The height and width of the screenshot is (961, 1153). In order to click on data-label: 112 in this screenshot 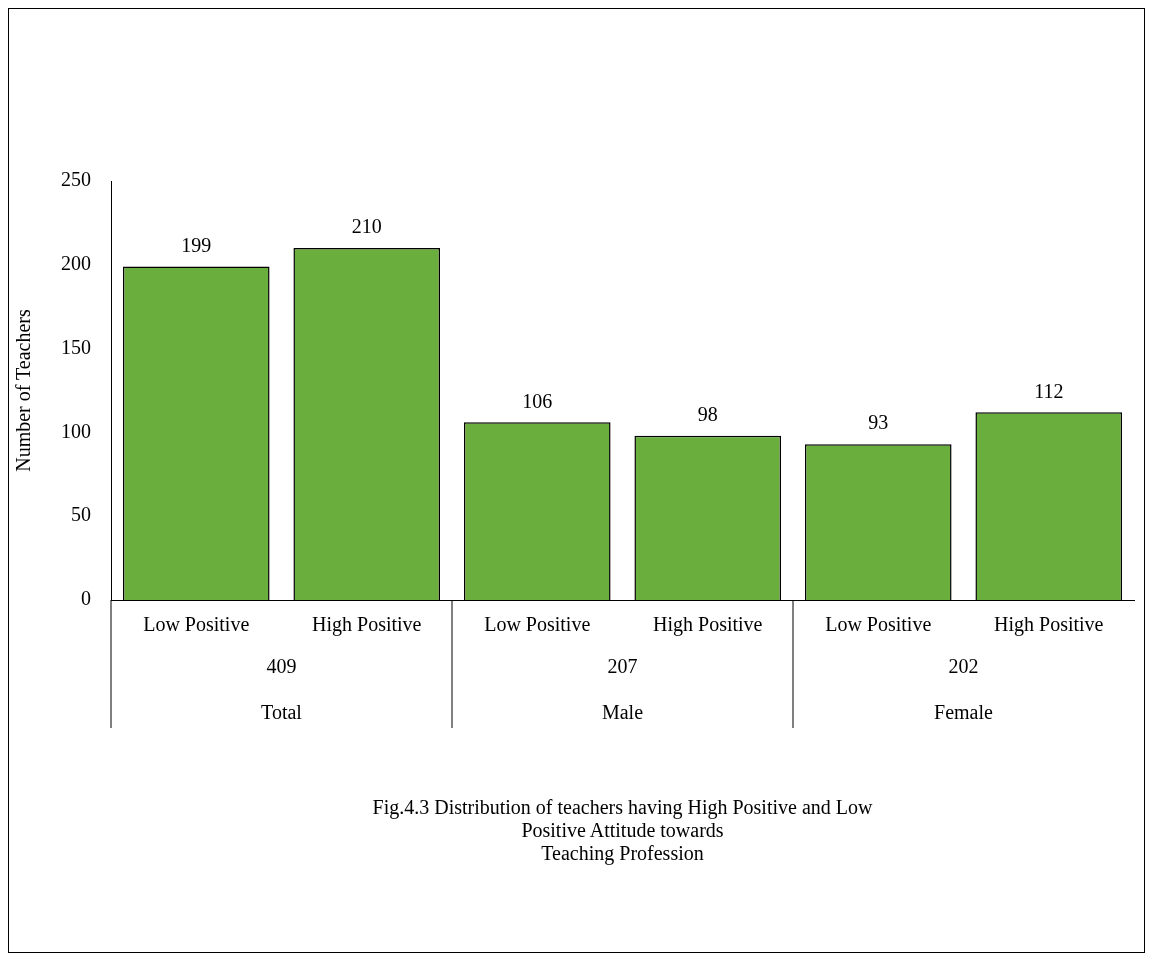, I will do `click(1049, 390)`.